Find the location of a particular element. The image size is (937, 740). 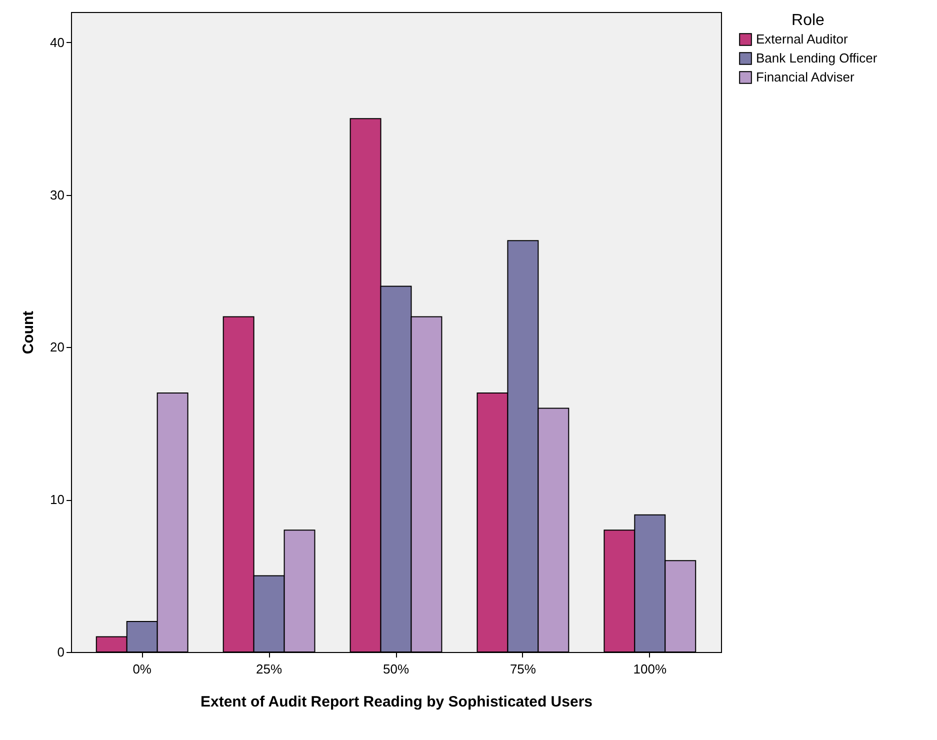

y-tick-label: 40 is located at coordinates (57, 42).